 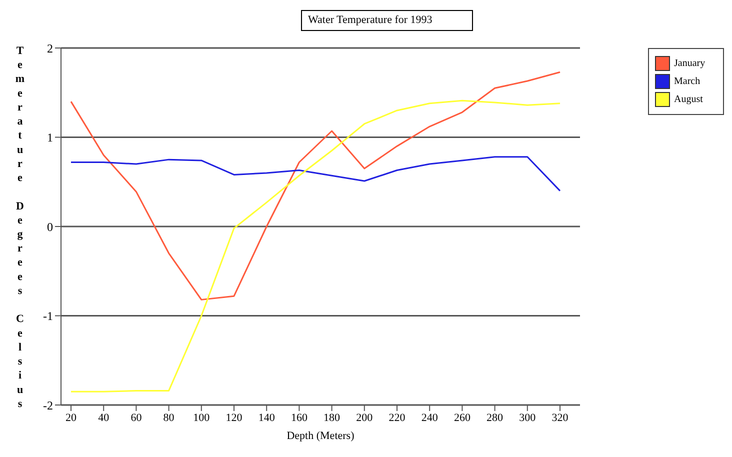 I want to click on legend-label: January, so click(x=690, y=63).